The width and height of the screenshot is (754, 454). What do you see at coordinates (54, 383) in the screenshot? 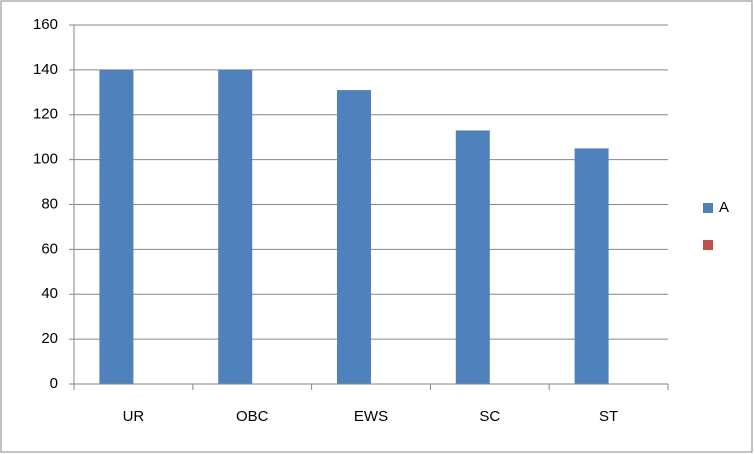
I see `y-tick-label: 0` at bounding box center [54, 383].